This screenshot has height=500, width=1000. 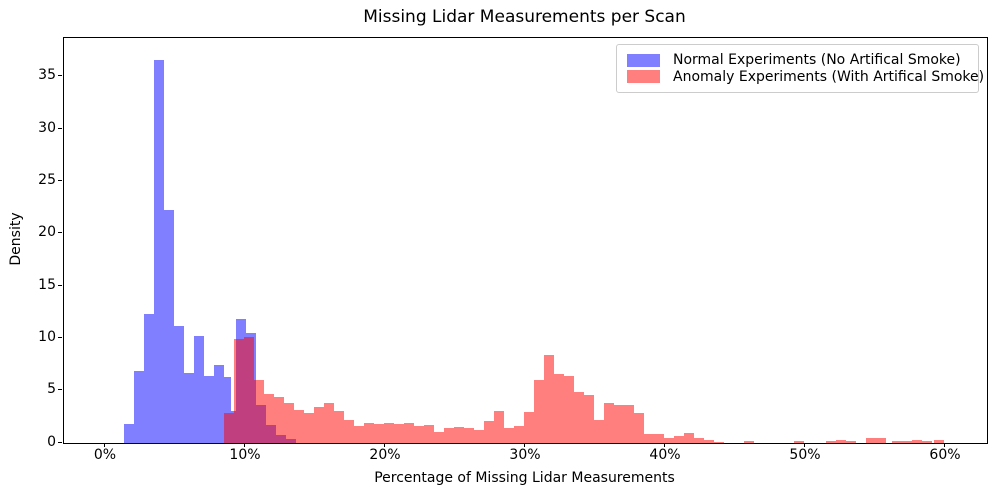 I want to click on x-axis-label: Percentage of Missing Lidar Measurements, so click(x=524, y=478).